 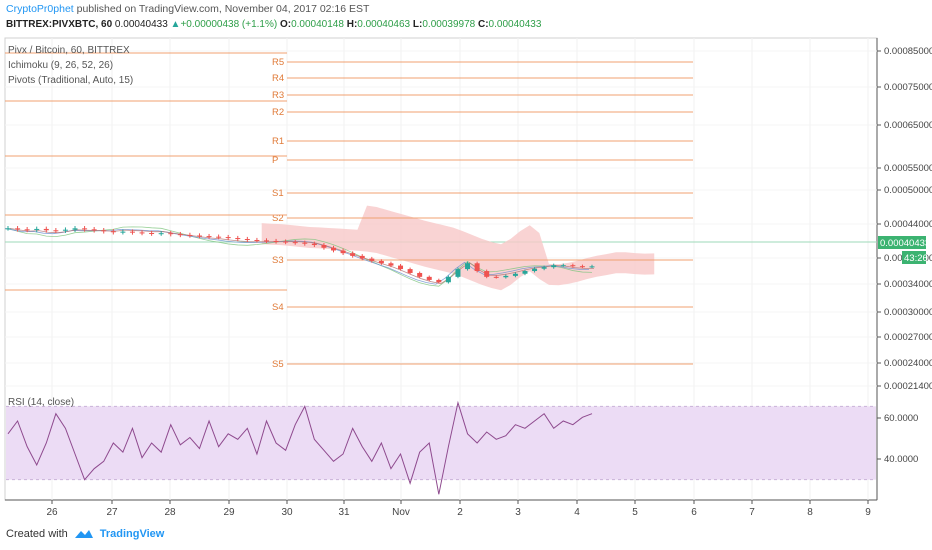 I want to click on pivot-label: S5, so click(x=278, y=364).